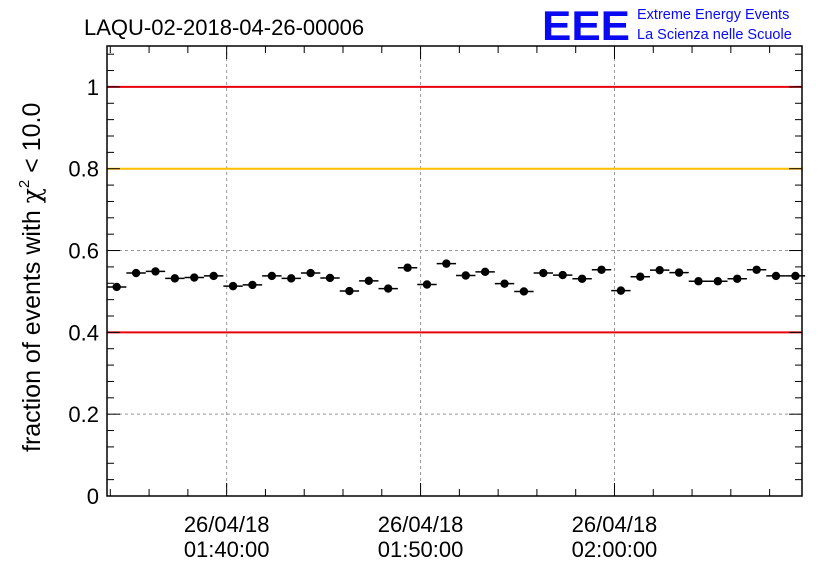 The width and height of the screenshot is (836, 572). I want to click on eee-logo-line1: Extreme Energy Events, so click(713, 15).